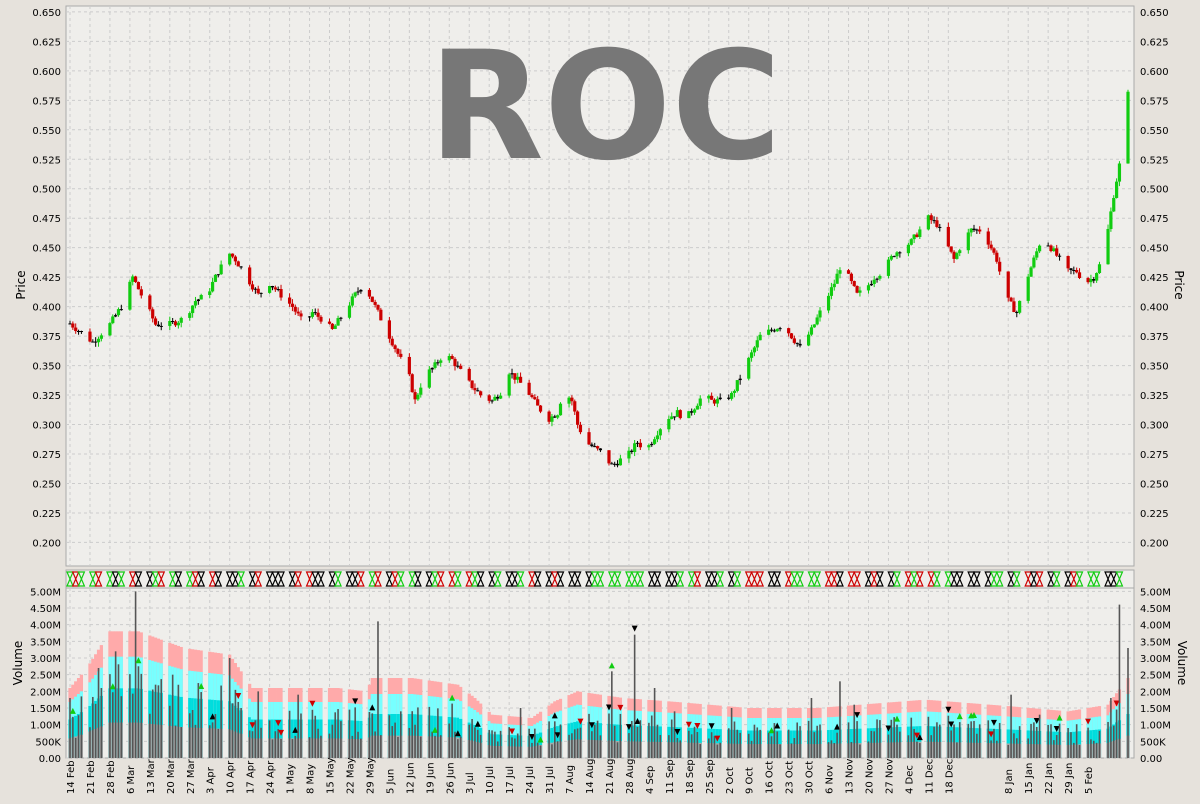 The width and height of the screenshot is (1200, 804). I want to click on volume-tick-label: 4.00M, so click(1155, 626).